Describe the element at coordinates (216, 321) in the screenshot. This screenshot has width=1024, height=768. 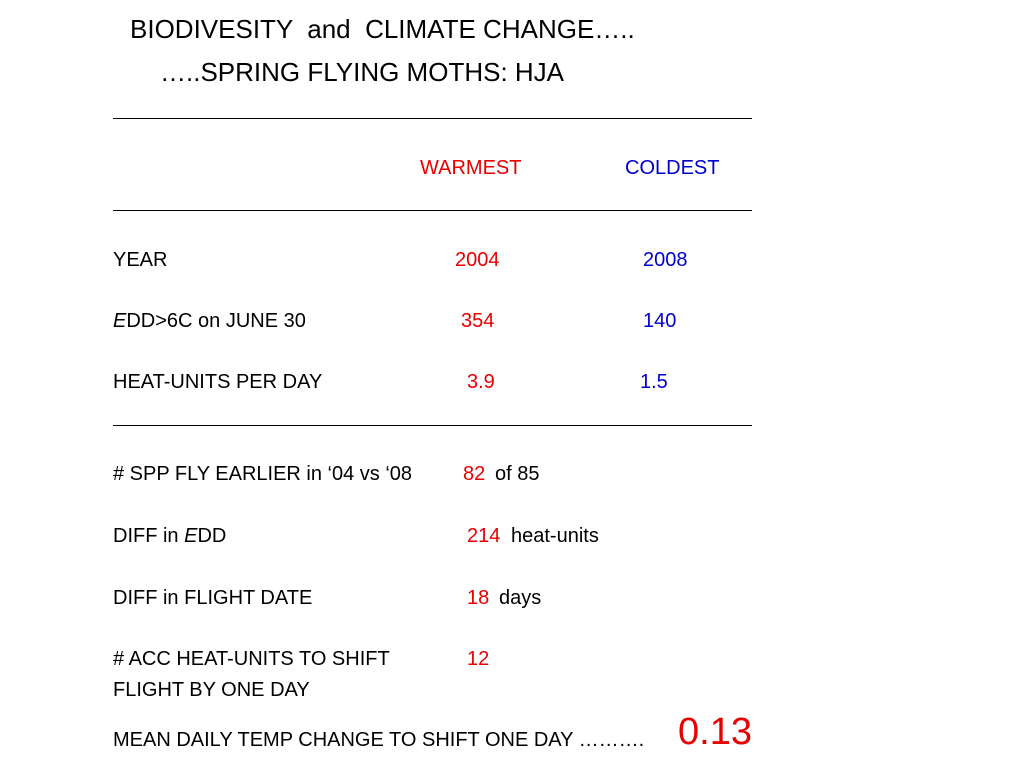
I see `label-part: DD>6C on JUNE 30` at that location.